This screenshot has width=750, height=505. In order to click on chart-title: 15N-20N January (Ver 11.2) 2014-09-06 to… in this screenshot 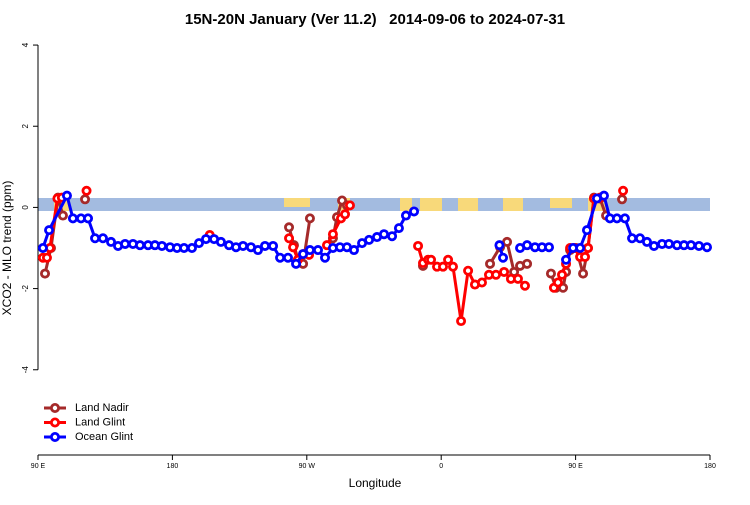, I will do `click(375, 19)`.